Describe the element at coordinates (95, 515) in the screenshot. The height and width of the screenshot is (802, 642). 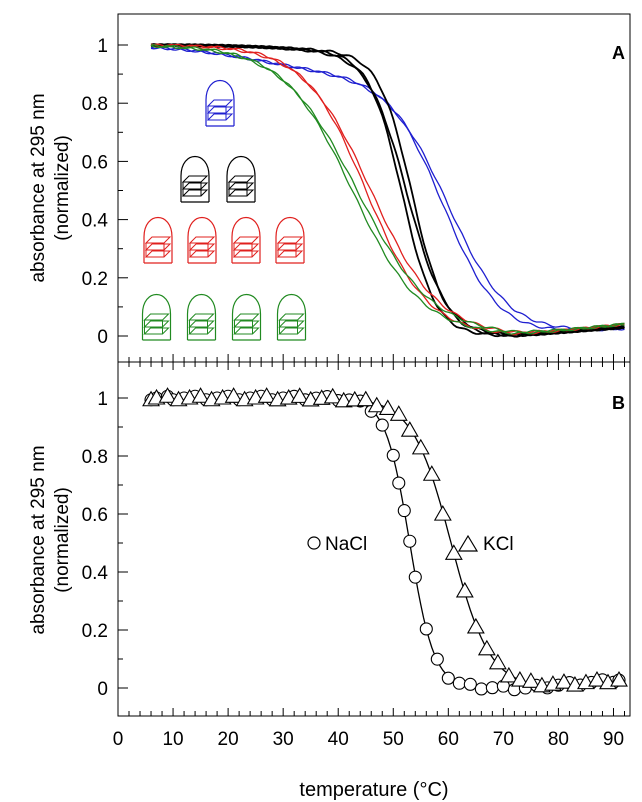
I see `panel-b-y-tick-label: 0.6` at that location.